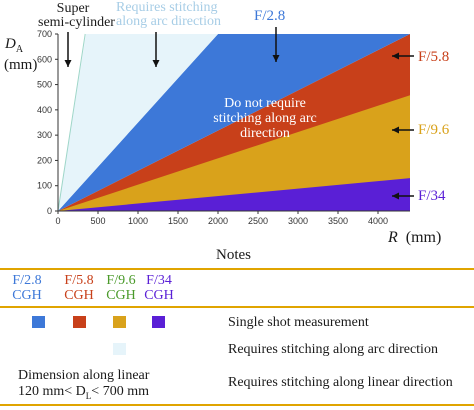  I want to click on annotation-f96: F/9.6, so click(434, 130).